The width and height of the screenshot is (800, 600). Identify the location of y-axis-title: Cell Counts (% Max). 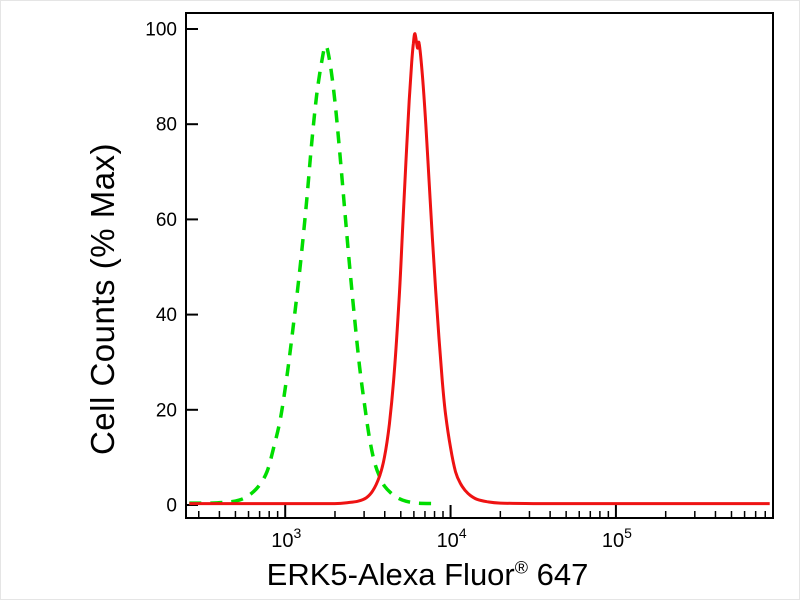
(102, 299).